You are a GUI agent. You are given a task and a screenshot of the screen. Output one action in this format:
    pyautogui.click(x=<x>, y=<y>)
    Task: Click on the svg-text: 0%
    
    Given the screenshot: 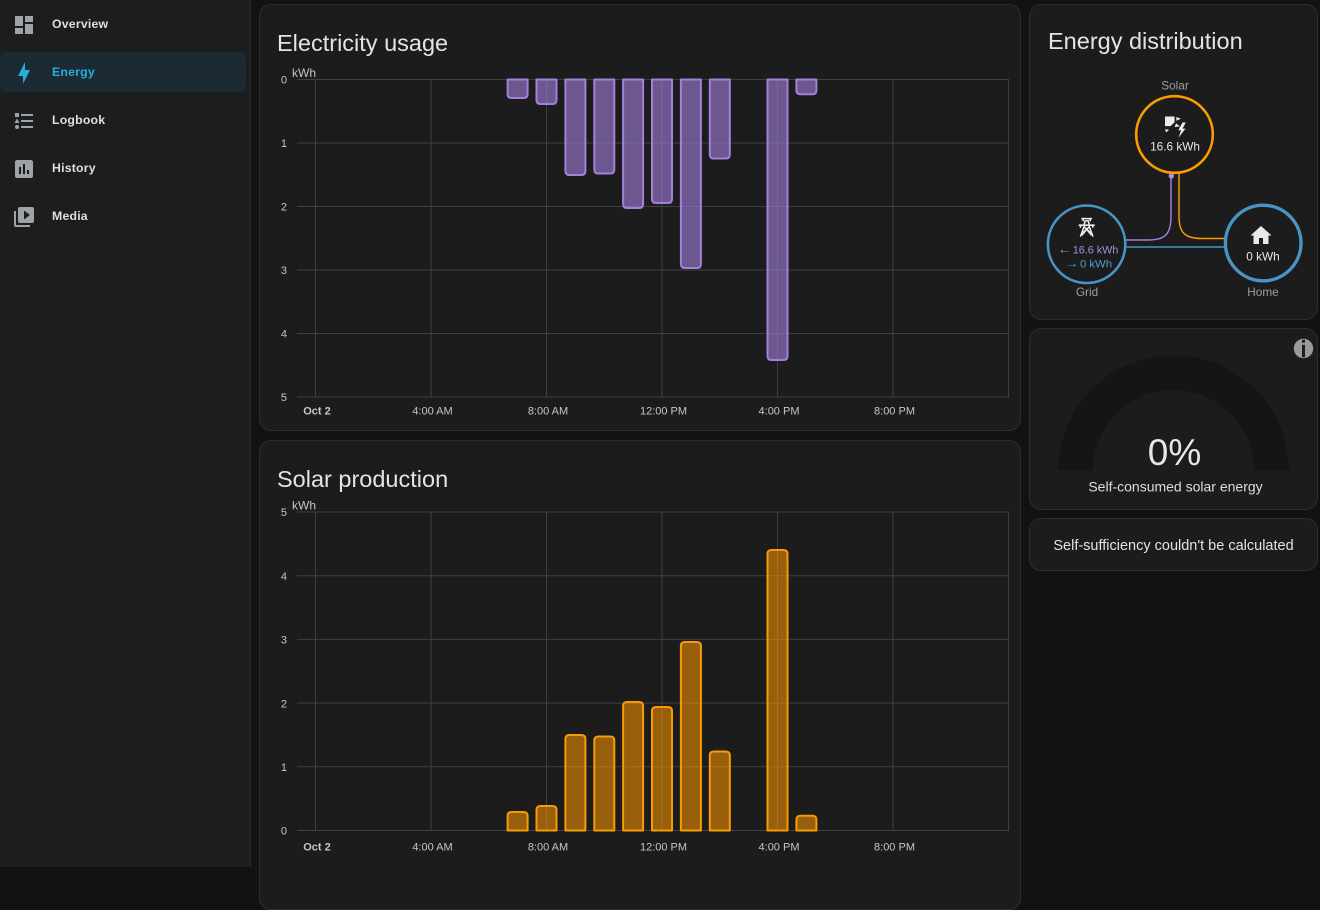 What is the action you would take?
    pyautogui.click(x=1174, y=452)
    